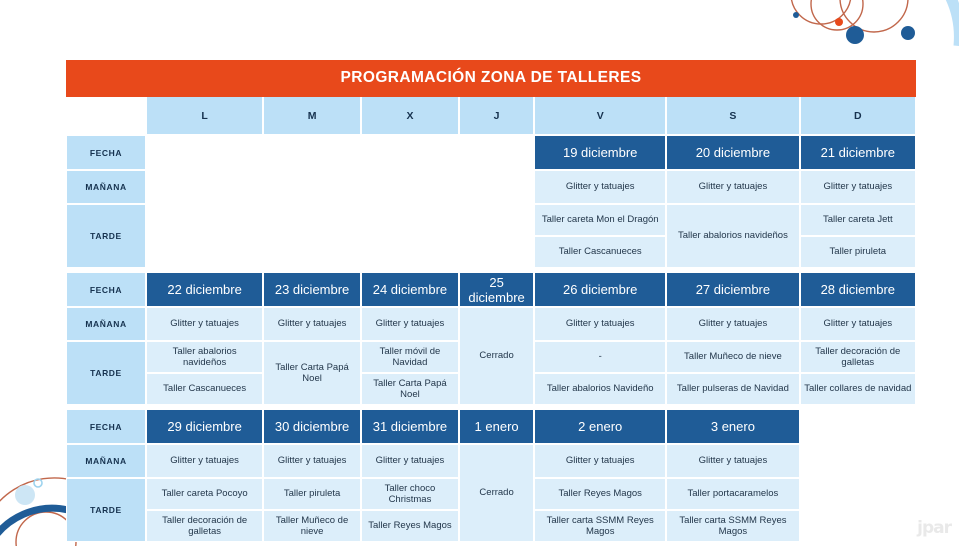 Image resolution: width=959 pixels, height=546 pixels. I want to click on week-2-tarde1-l: Taller abalorios navideños, so click(205, 357).